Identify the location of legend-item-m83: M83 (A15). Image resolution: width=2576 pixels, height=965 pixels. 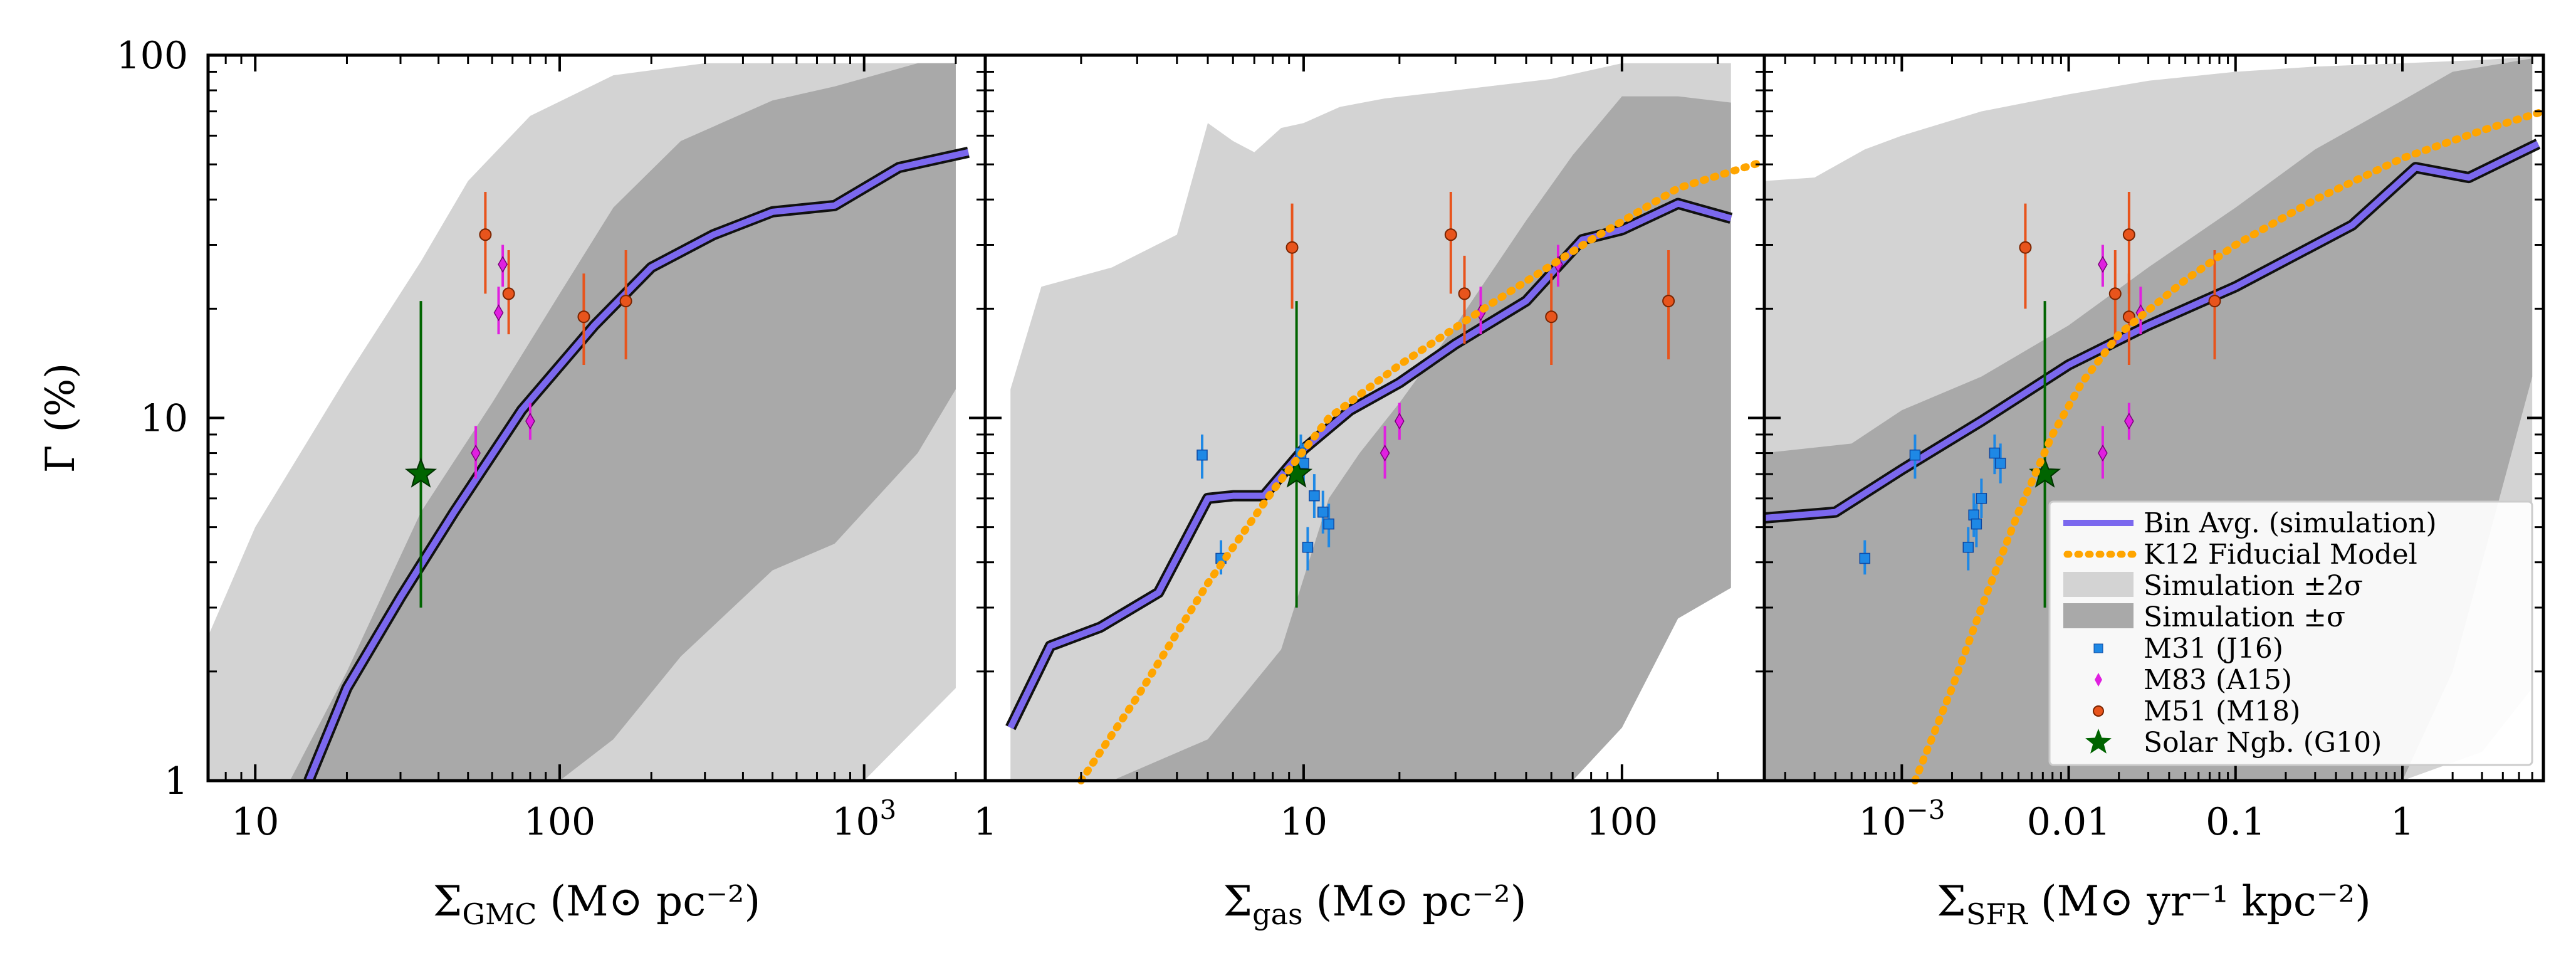
(2193, 680).